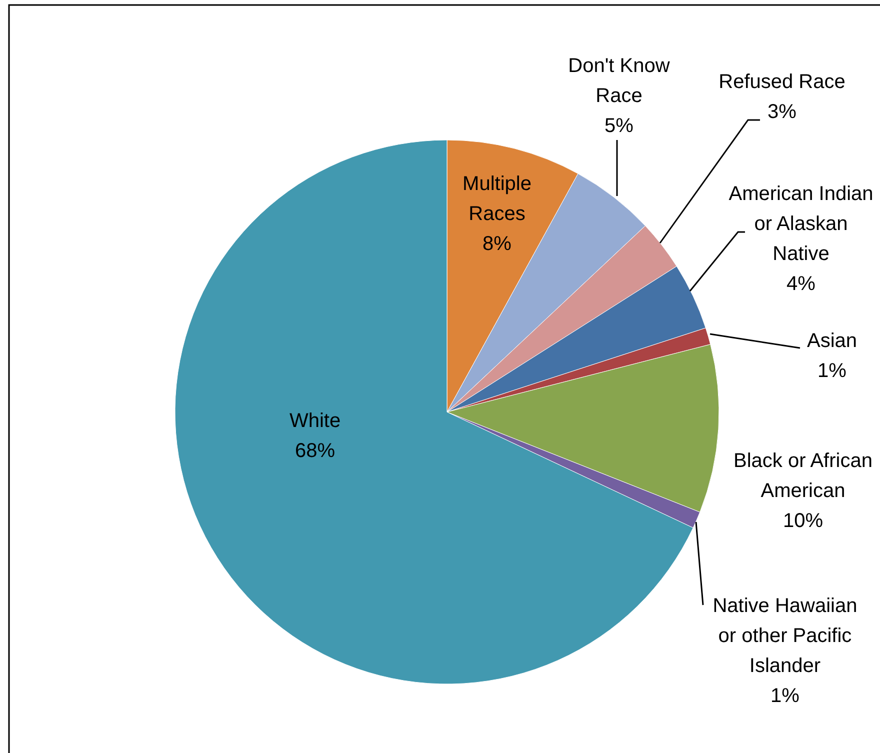 Image resolution: width=880 pixels, height=753 pixels. What do you see at coordinates (315, 421) in the screenshot?
I see `slice-label: White` at bounding box center [315, 421].